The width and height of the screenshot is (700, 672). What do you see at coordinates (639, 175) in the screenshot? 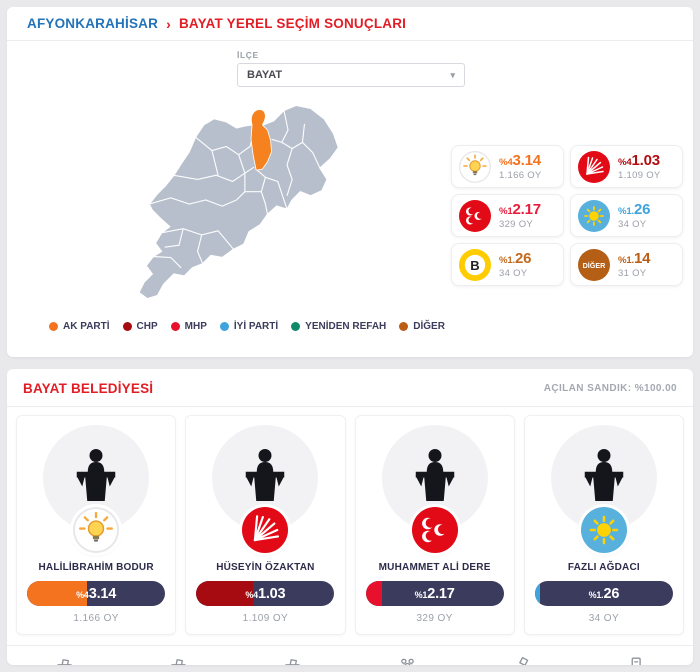
I see `party-votes: 1.109 OY` at bounding box center [639, 175].